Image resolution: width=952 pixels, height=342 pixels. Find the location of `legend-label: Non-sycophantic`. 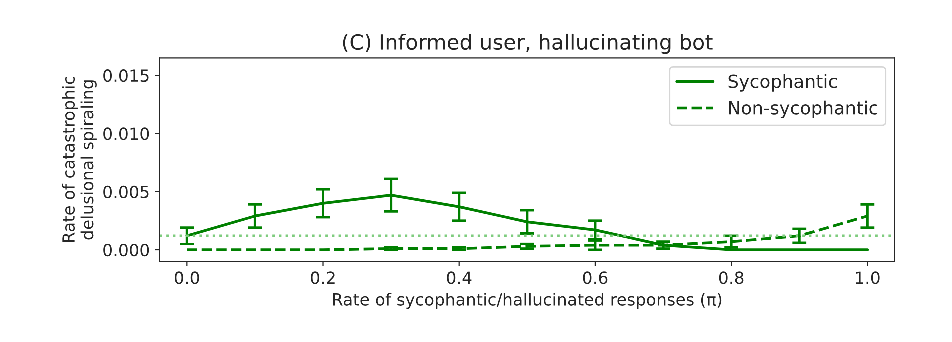

legend-label: Non-sycophantic is located at coordinates (803, 109).